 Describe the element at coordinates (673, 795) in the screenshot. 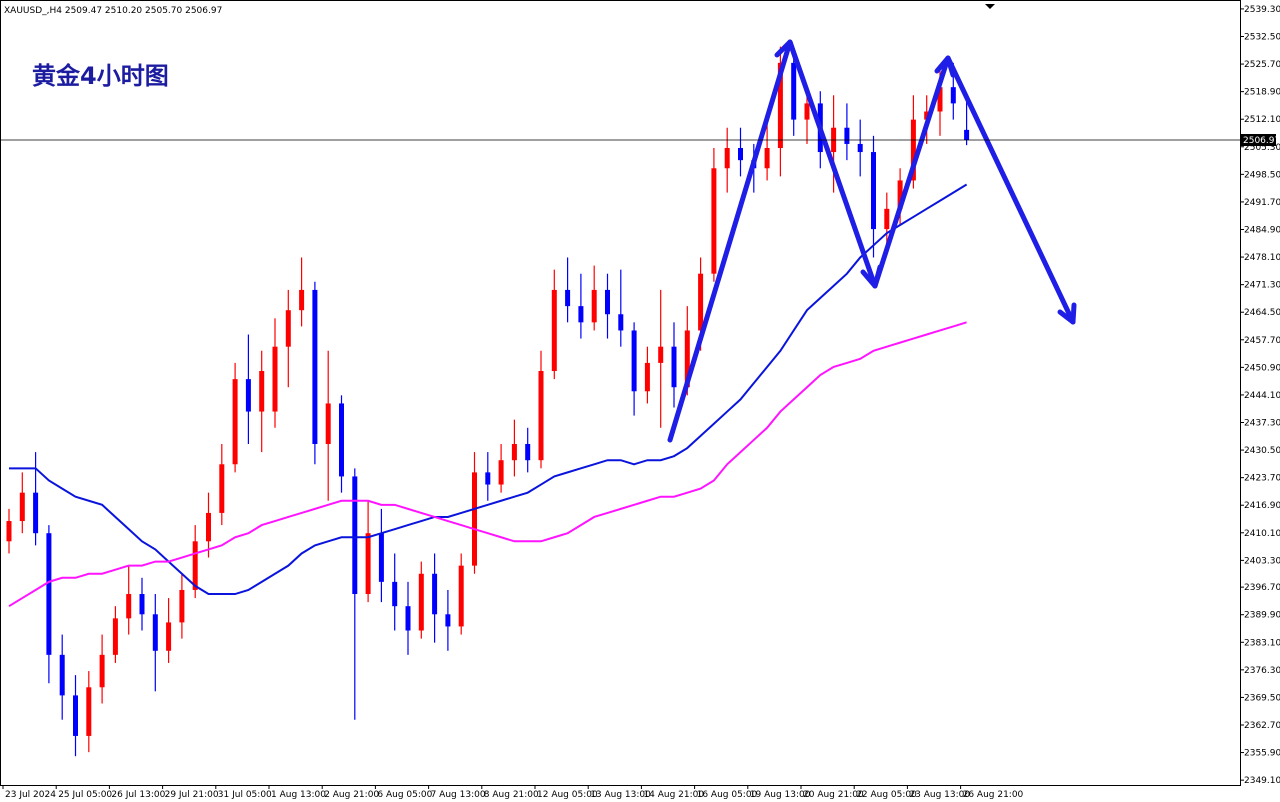

I see `x-tick-label: 14 Aug 21:00` at that location.